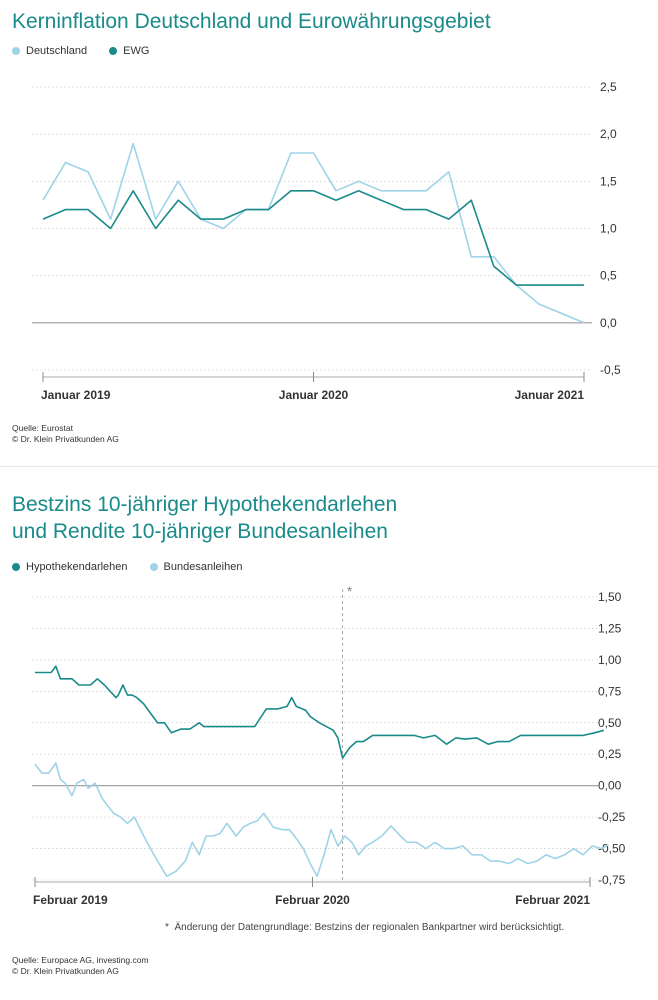 The height and width of the screenshot is (1000, 658). What do you see at coordinates (608, 87) in the screenshot?
I see `y-tick-label: 2,5` at bounding box center [608, 87].